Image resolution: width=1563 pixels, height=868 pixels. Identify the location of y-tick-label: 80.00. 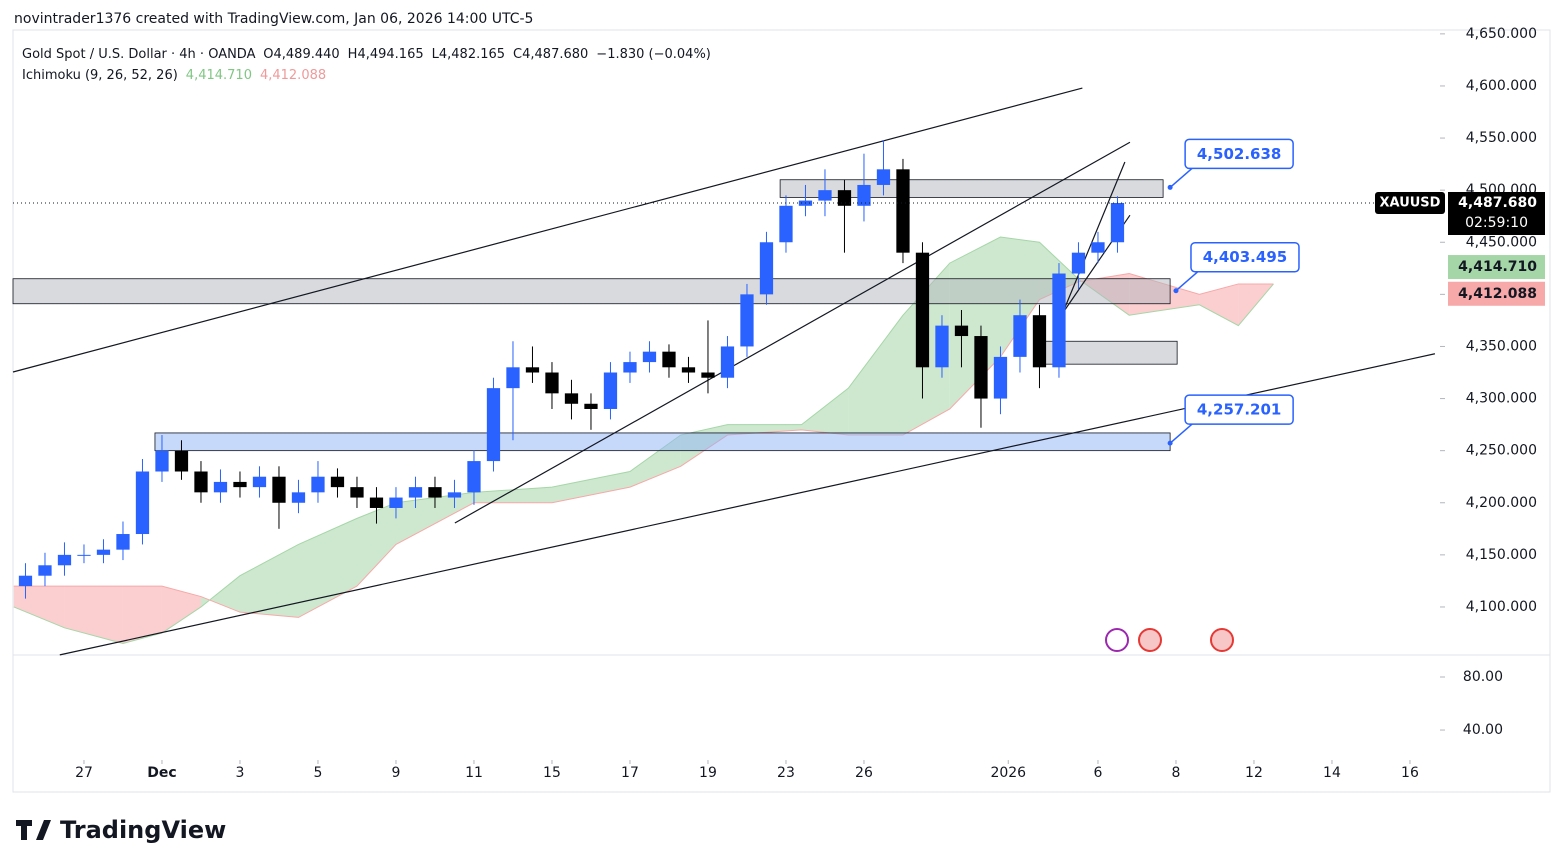
(1483, 677).